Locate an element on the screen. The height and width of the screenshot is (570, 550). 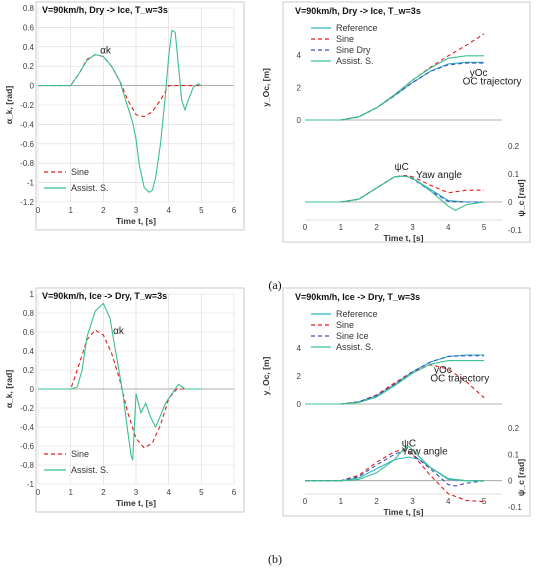
yaw-line-sine-ice is located at coordinates (395, 468).